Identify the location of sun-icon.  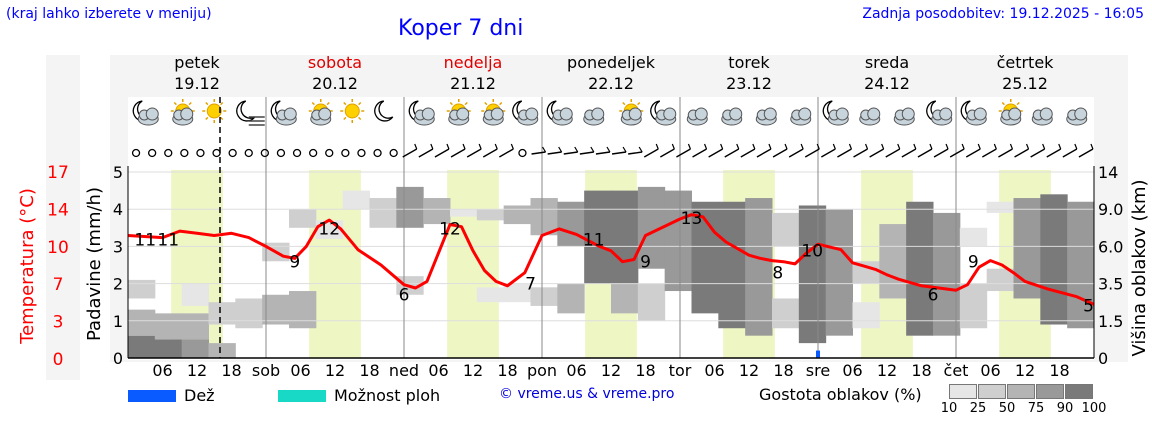
(352, 111).